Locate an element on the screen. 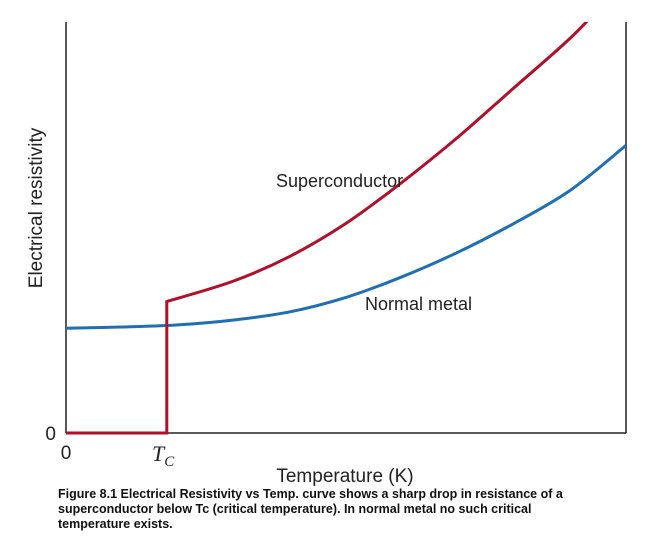 Image resolution: width=660 pixels, height=544 pixels. y-axis-label: Electrical resistivity is located at coordinates (36, 207).